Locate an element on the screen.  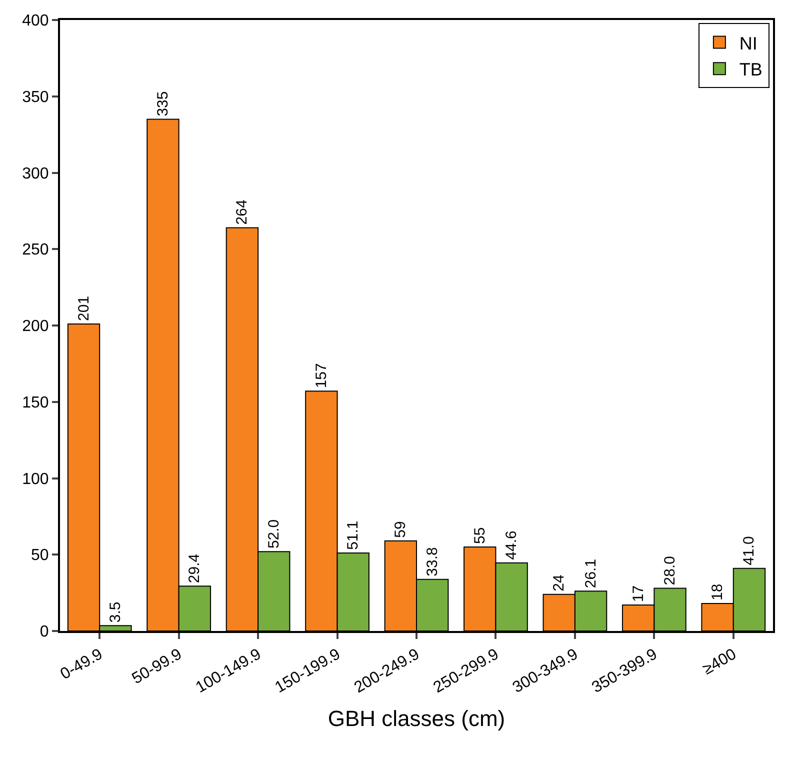
data-label: 29.4 is located at coordinates (195, 569).